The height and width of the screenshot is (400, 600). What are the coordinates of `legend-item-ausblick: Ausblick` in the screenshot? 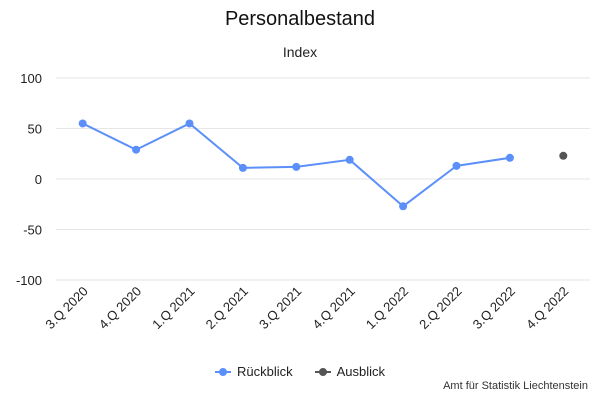 It's located at (350, 371).